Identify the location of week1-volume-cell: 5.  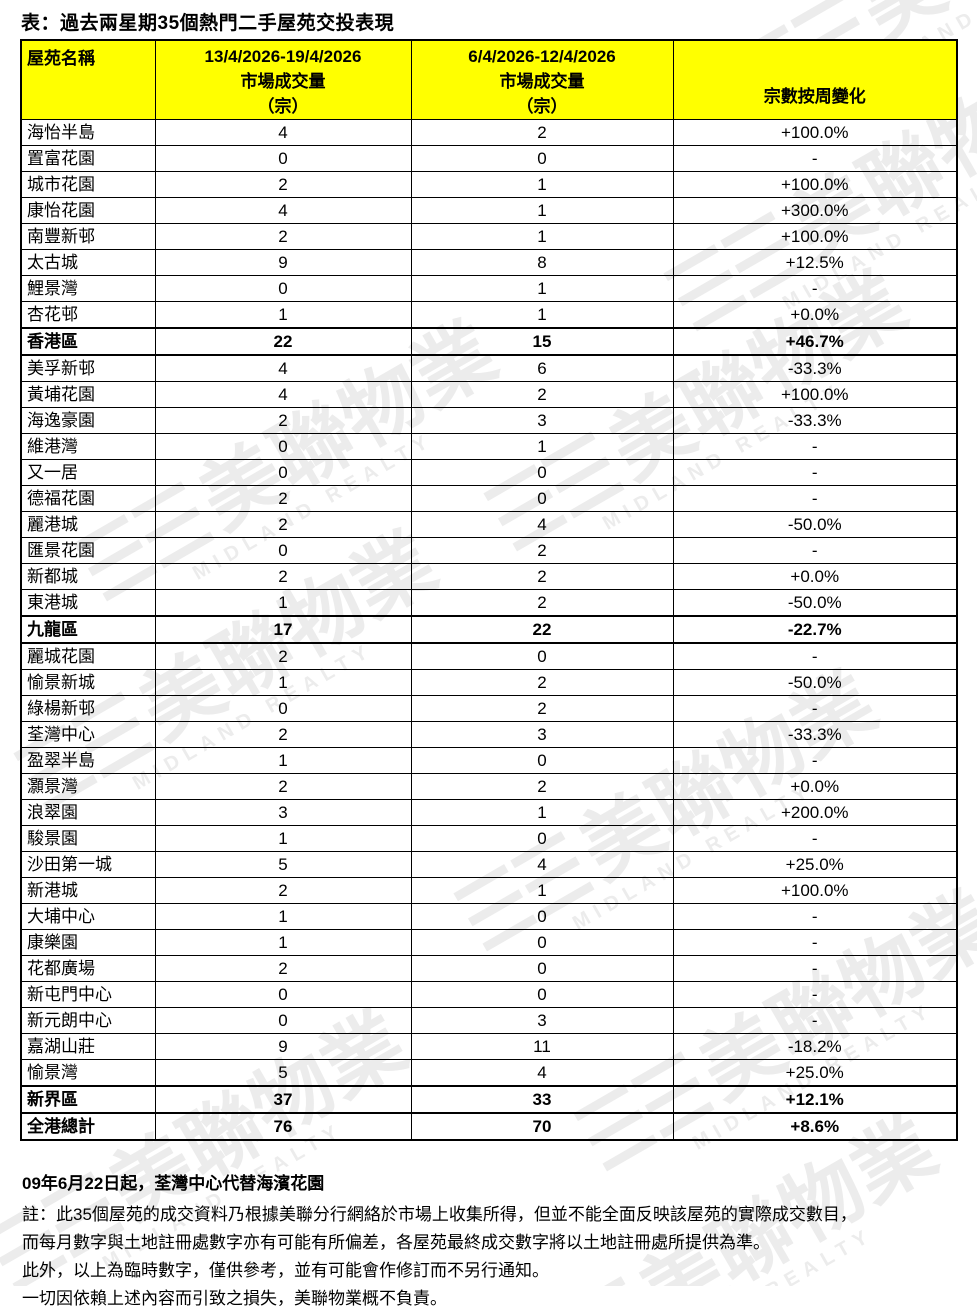
(283, 864).